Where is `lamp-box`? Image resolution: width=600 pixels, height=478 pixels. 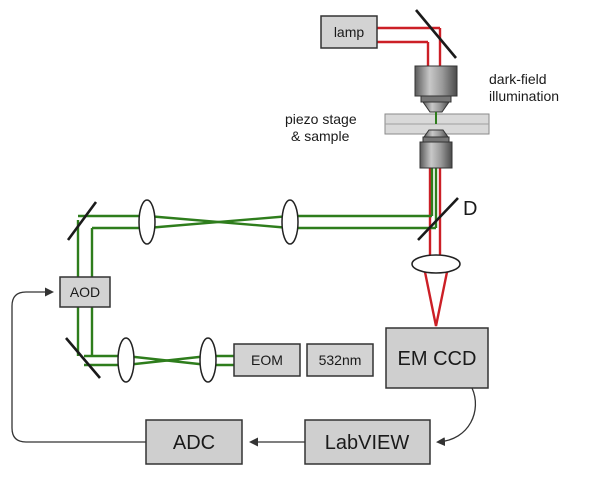
lamp-box is located at coordinates (349, 32).